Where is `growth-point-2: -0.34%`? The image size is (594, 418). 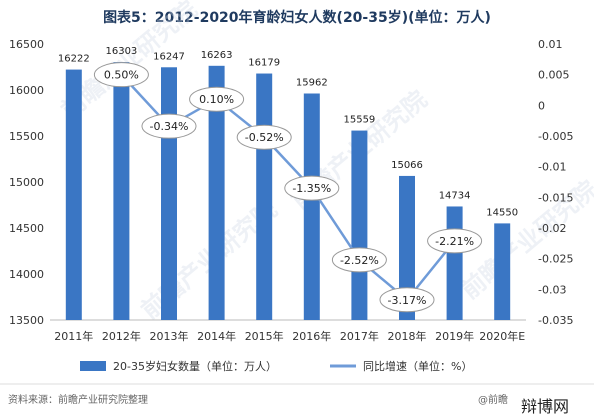 growth-point-2: -0.34% is located at coordinates (169, 126).